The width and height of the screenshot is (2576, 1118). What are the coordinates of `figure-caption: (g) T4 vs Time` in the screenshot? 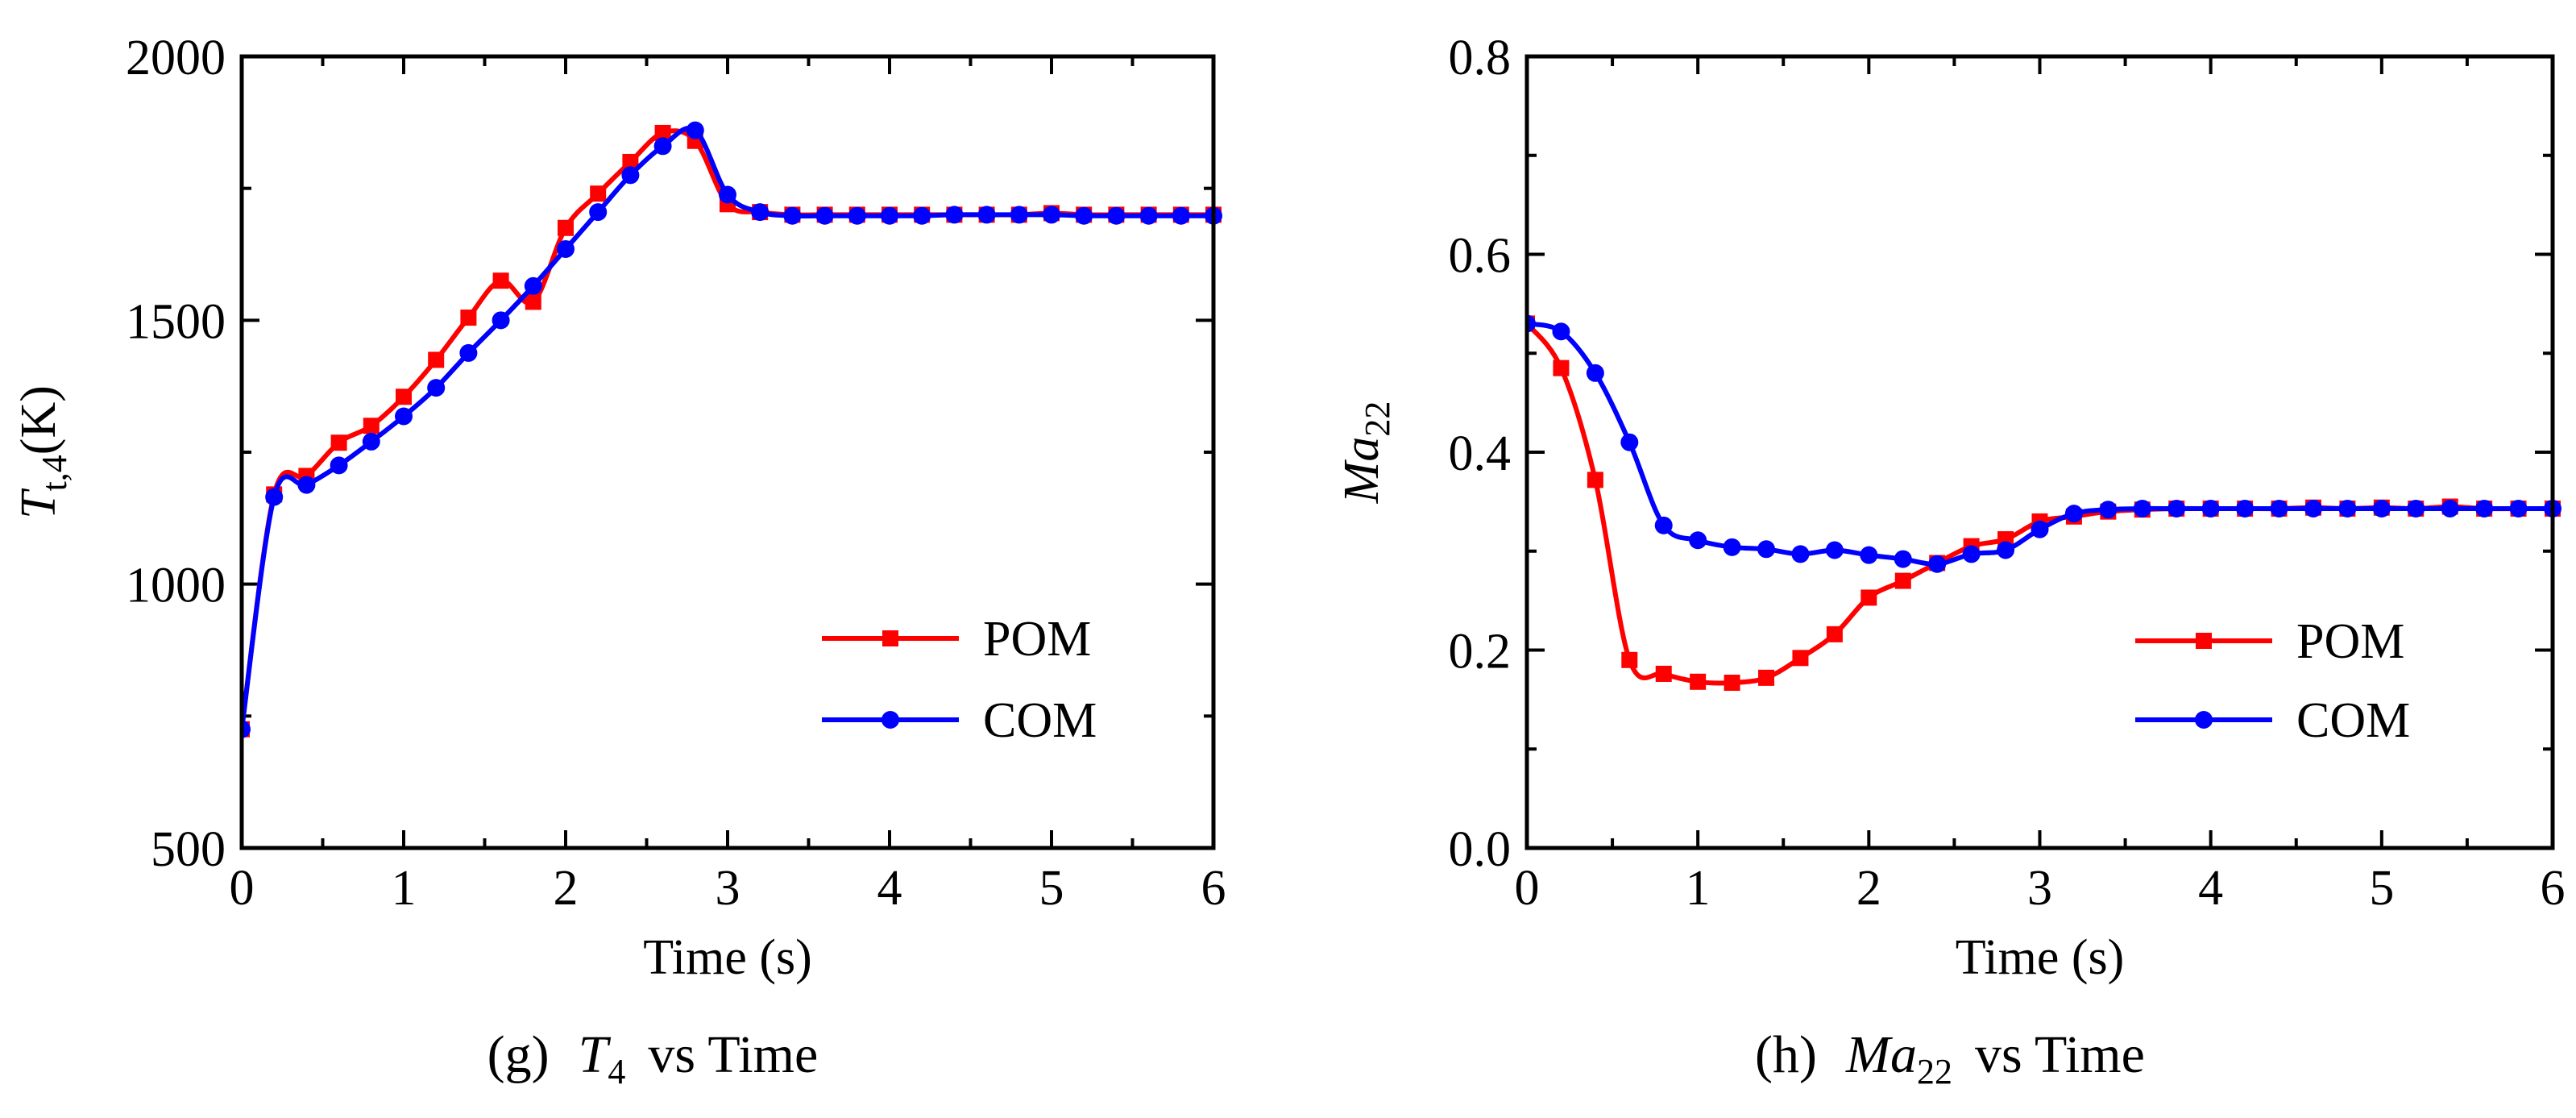 It's located at (653, 1058).